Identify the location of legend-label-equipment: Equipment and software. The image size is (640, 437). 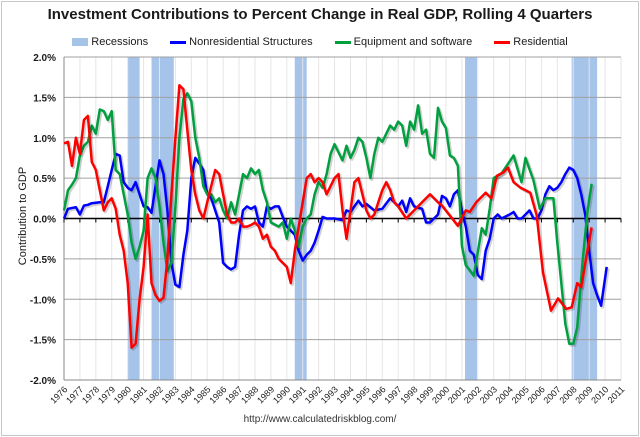
(413, 42).